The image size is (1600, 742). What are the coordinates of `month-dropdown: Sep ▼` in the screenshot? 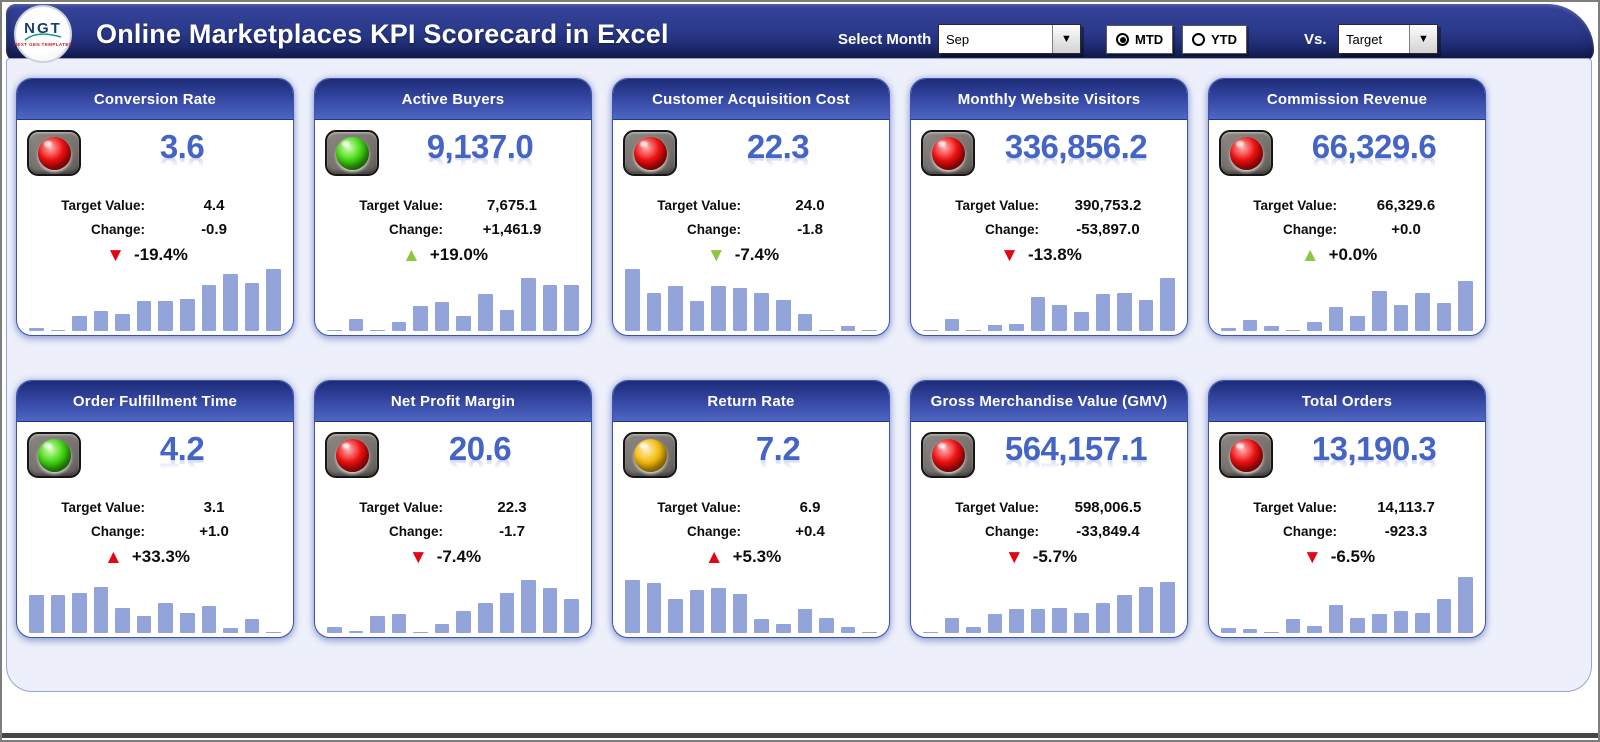 It's located at (1009, 39).